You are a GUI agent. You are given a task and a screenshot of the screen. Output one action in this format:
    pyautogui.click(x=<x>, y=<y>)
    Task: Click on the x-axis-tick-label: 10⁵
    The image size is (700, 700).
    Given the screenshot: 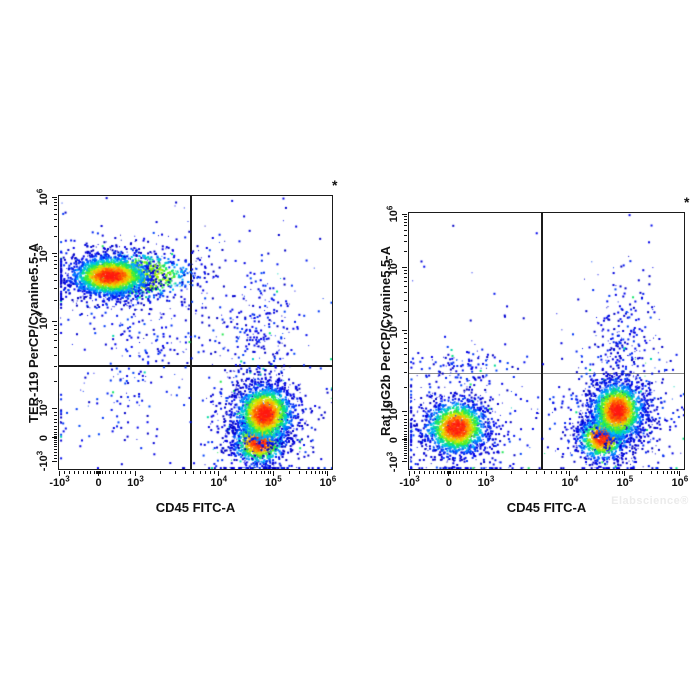 What is the action you would take?
    pyautogui.click(x=273, y=481)
    